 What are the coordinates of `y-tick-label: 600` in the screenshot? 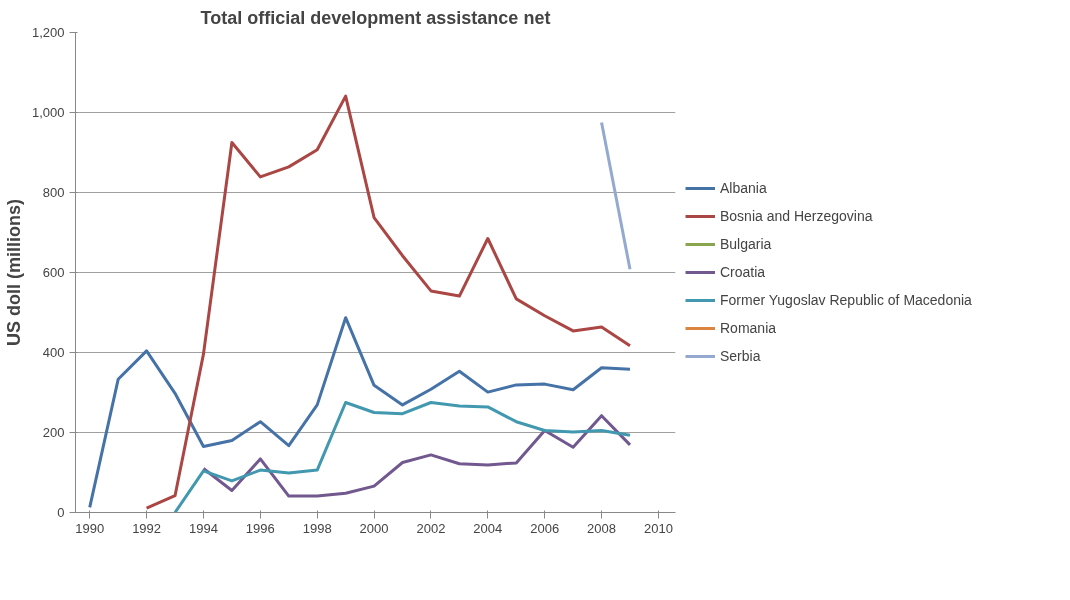 It's located at (53, 272).